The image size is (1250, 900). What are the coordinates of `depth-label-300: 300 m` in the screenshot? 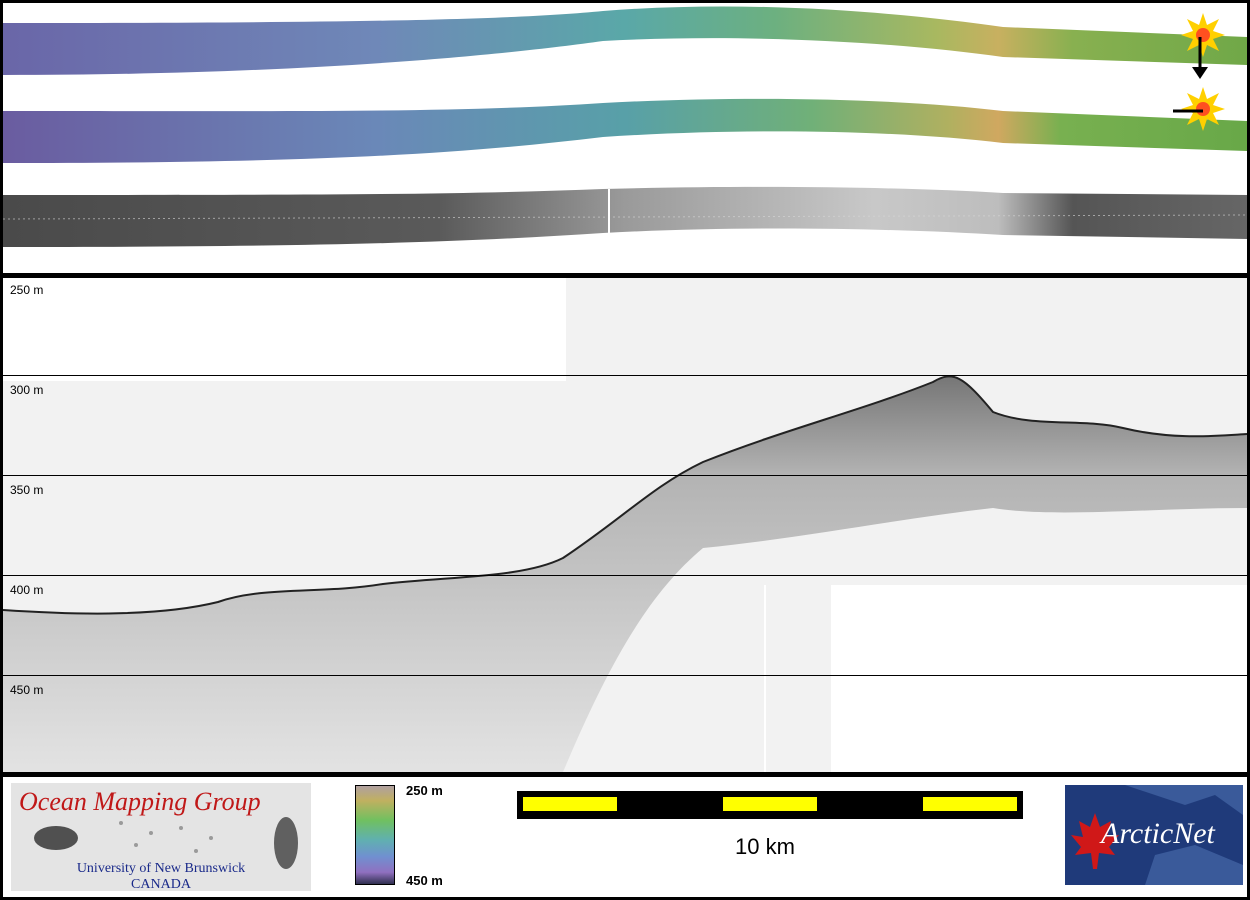 It's located at (27, 390).